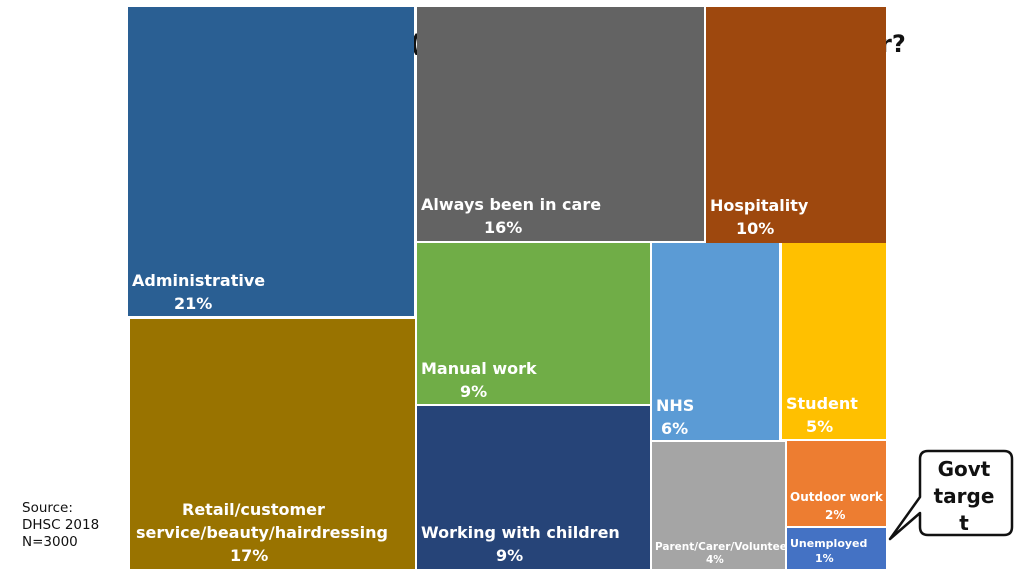  I want to click on tile-label: Student, so click(822, 403).